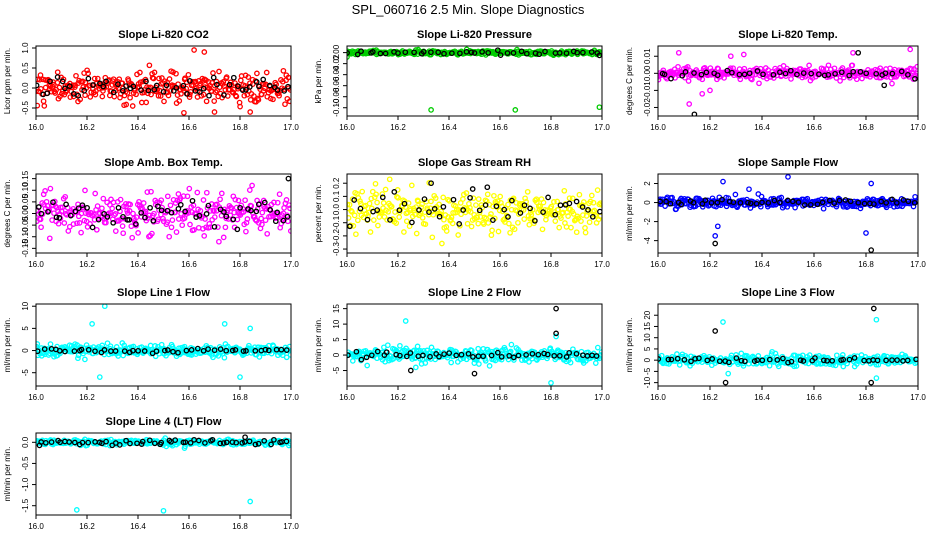 This screenshot has width=936, height=540. I want to click on points-layer, so click(163, 342).